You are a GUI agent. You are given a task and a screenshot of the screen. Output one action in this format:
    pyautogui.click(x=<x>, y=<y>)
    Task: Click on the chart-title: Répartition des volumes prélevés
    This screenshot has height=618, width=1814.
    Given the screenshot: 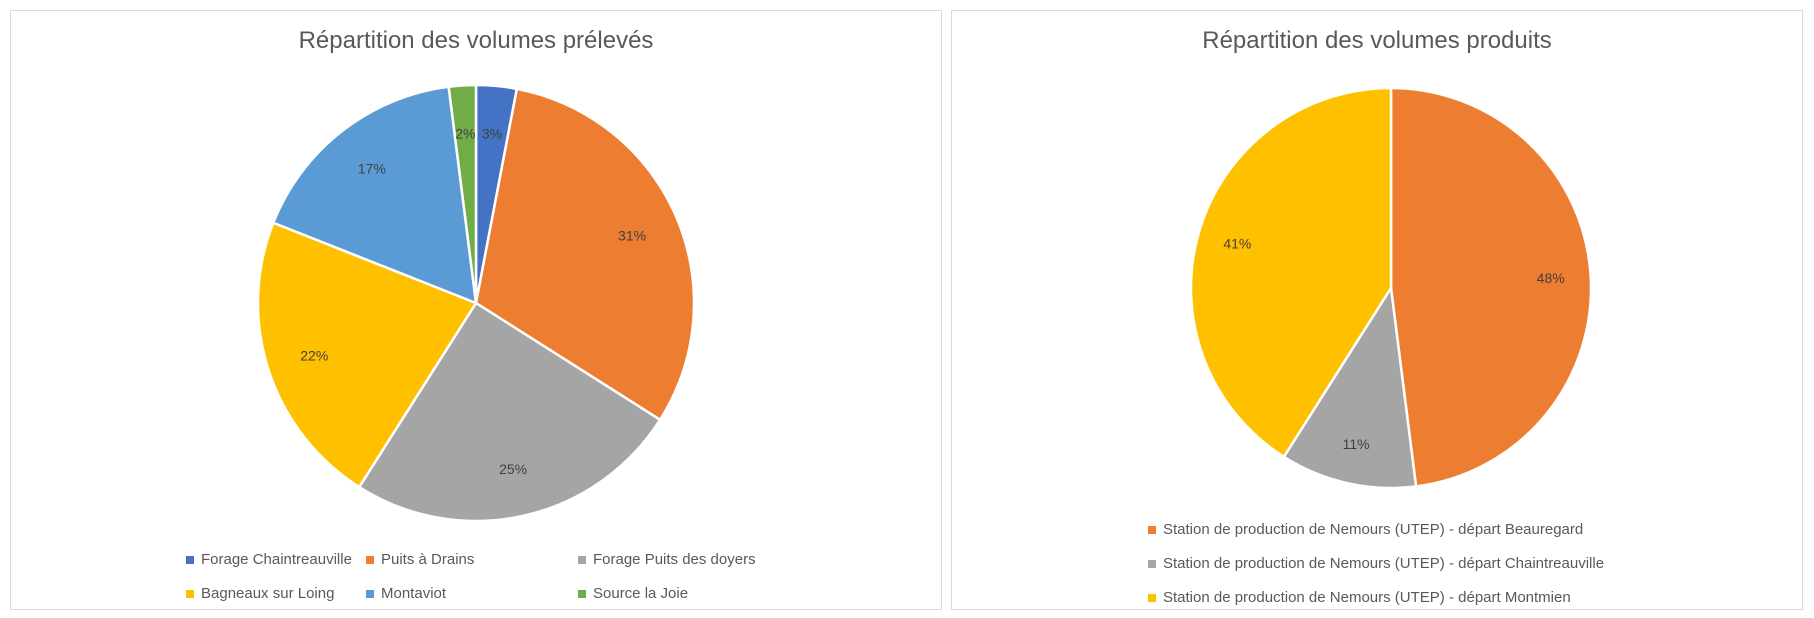 What is the action you would take?
    pyautogui.click(x=476, y=40)
    